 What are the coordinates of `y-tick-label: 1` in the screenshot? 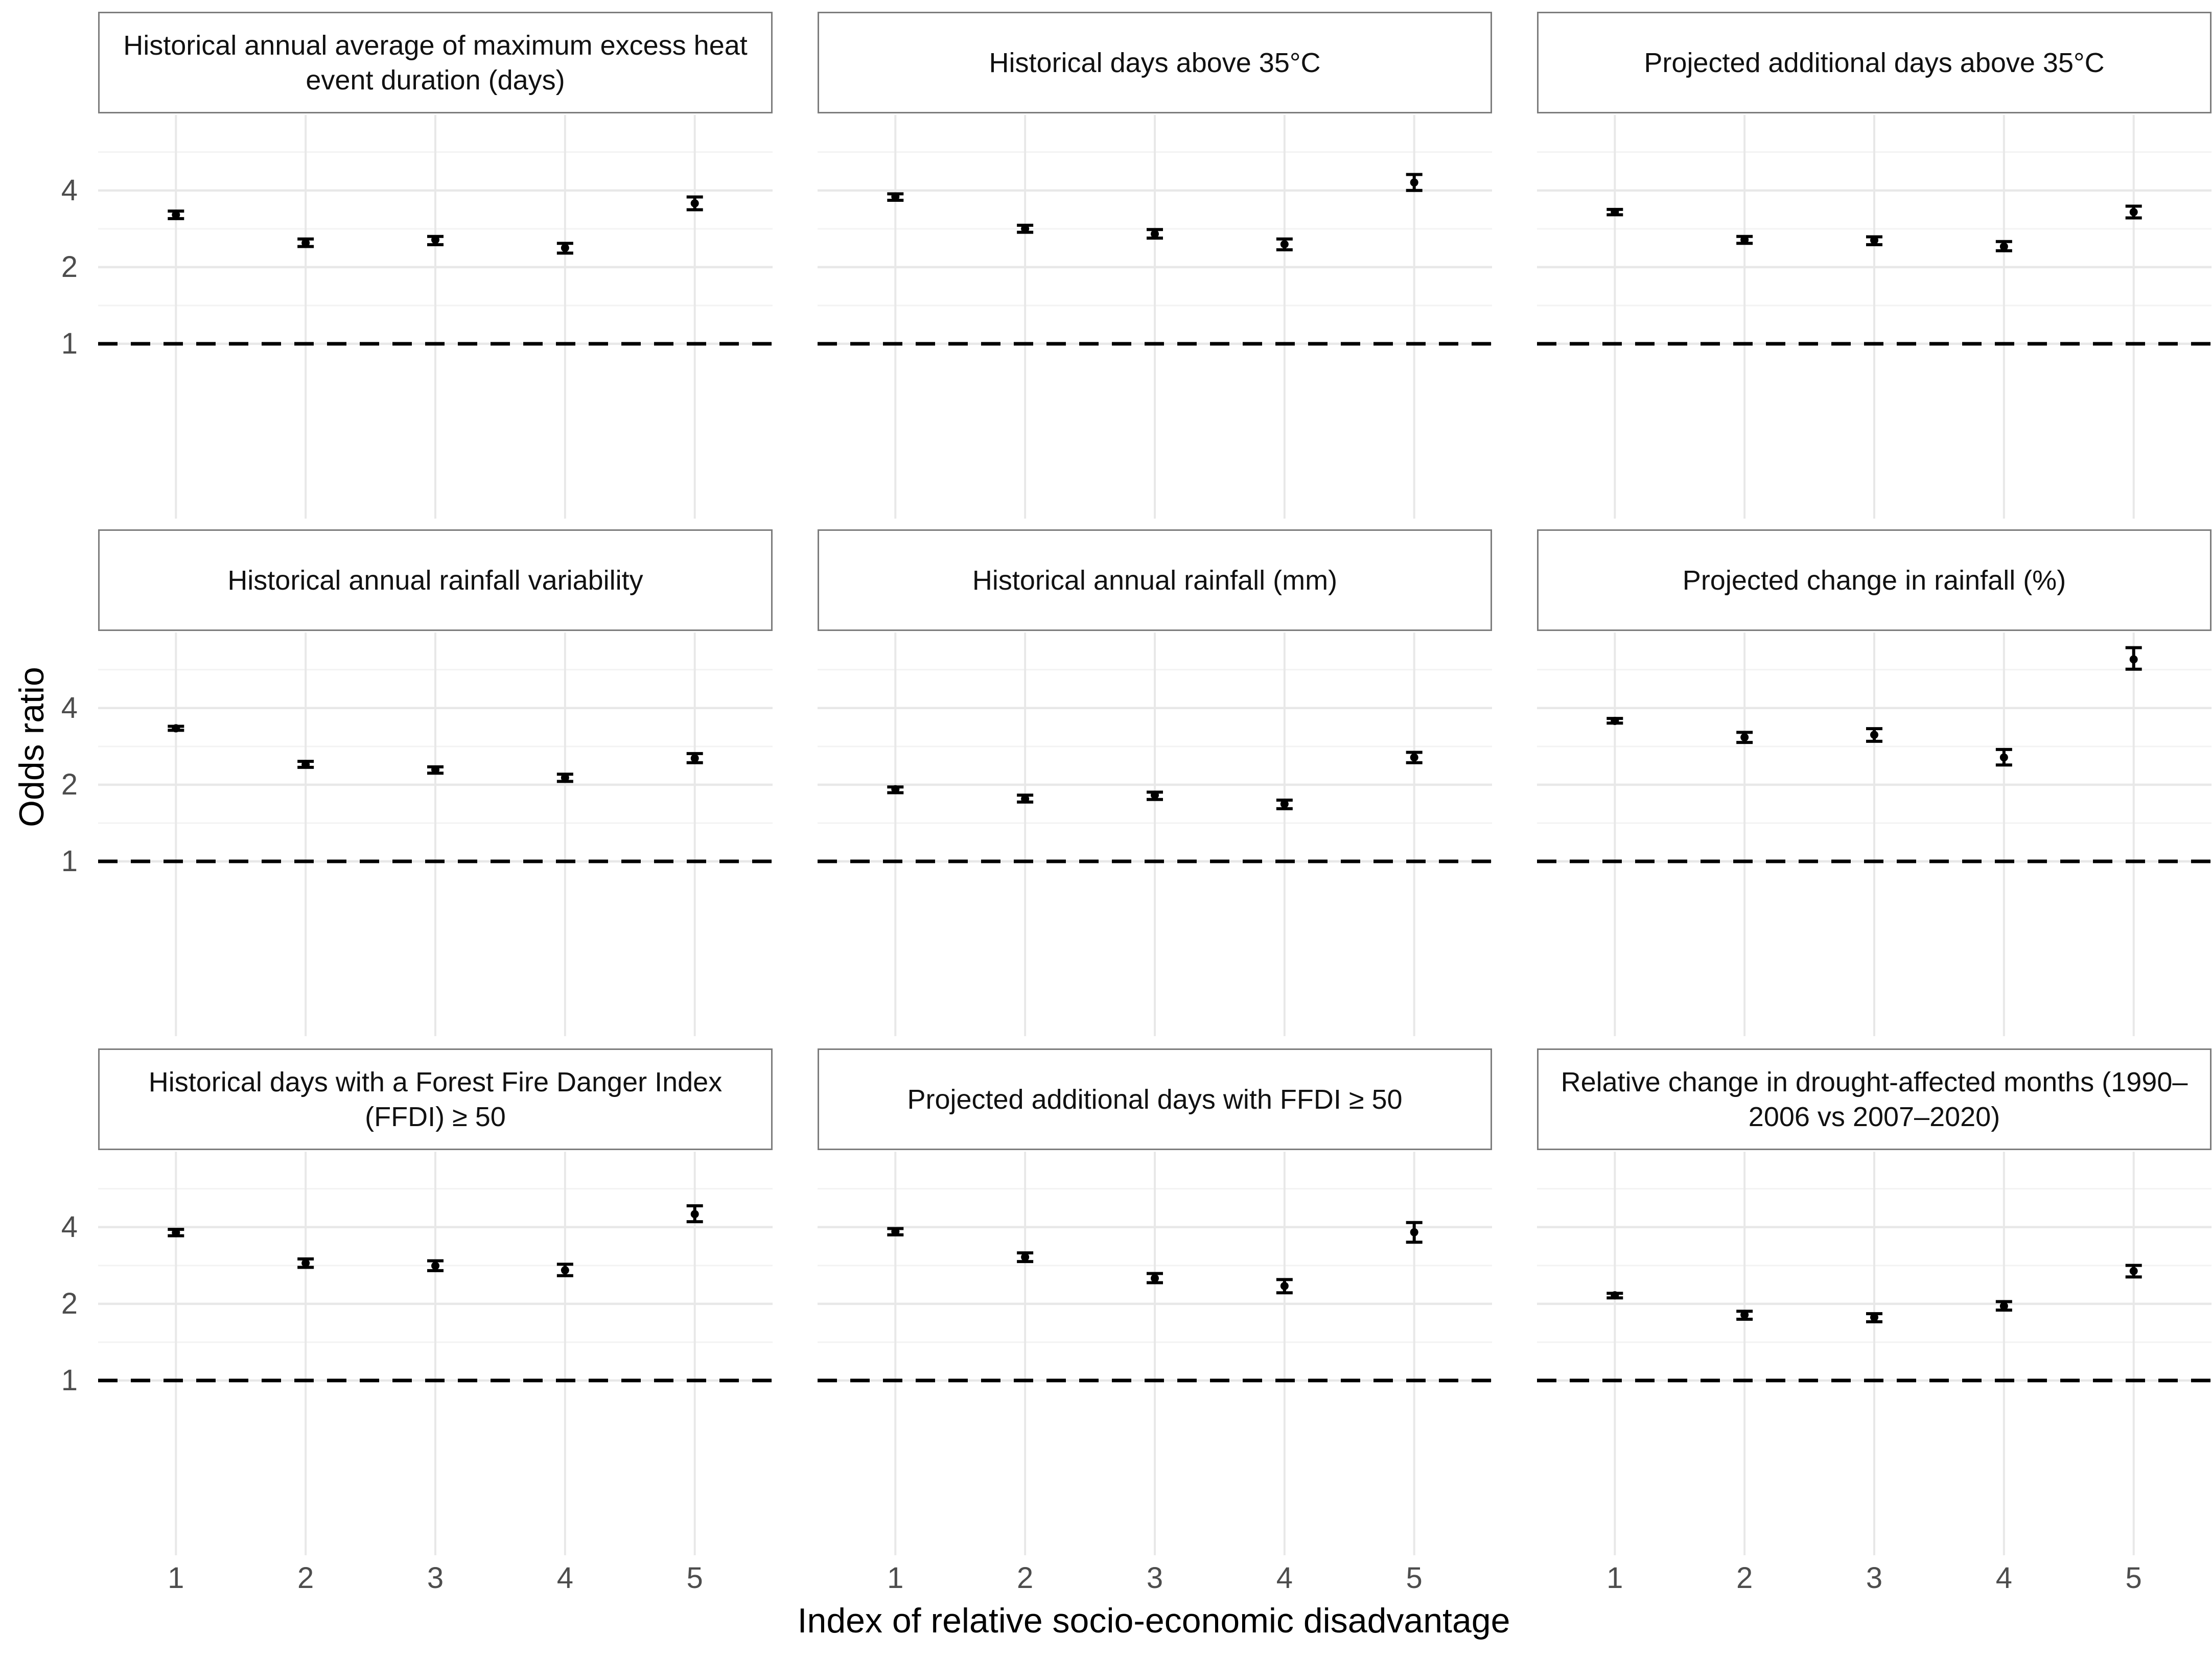 It's located at (69, 343).